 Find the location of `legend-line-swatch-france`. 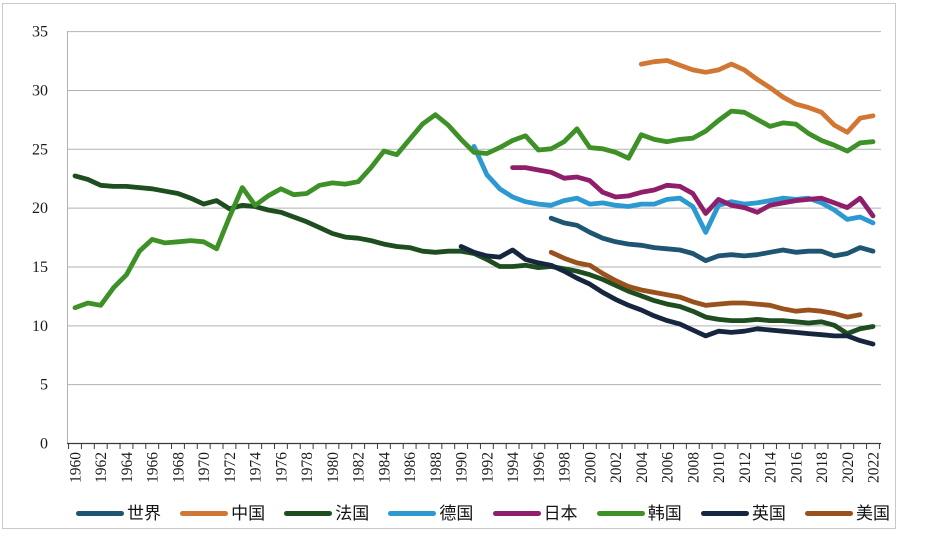

legend-line-swatch-france is located at coordinates (308, 513).